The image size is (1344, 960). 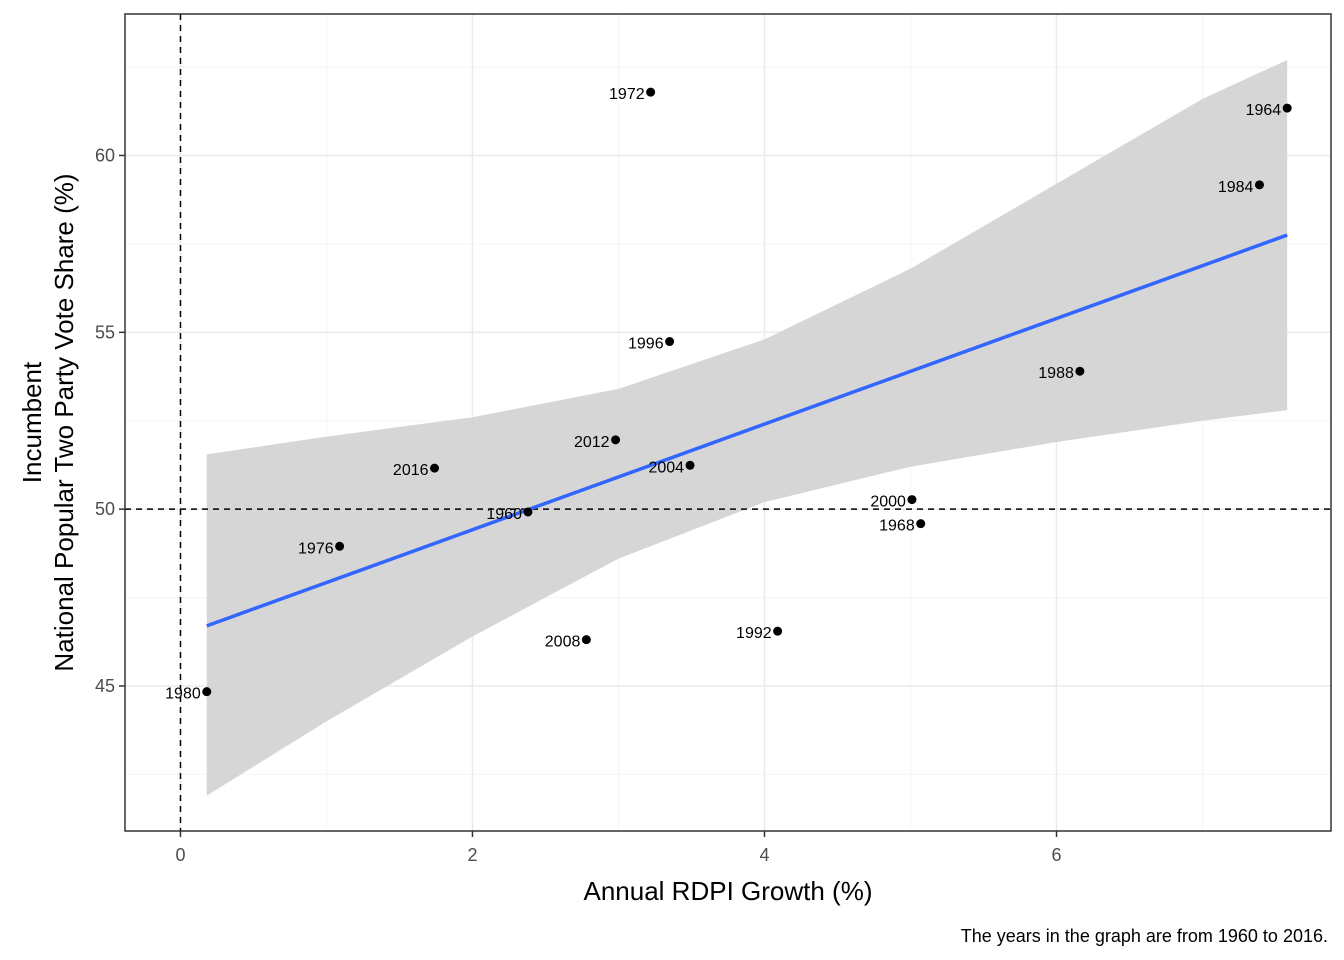 I want to click on point-label-1984: 1984, so click(x=1236, y=187).